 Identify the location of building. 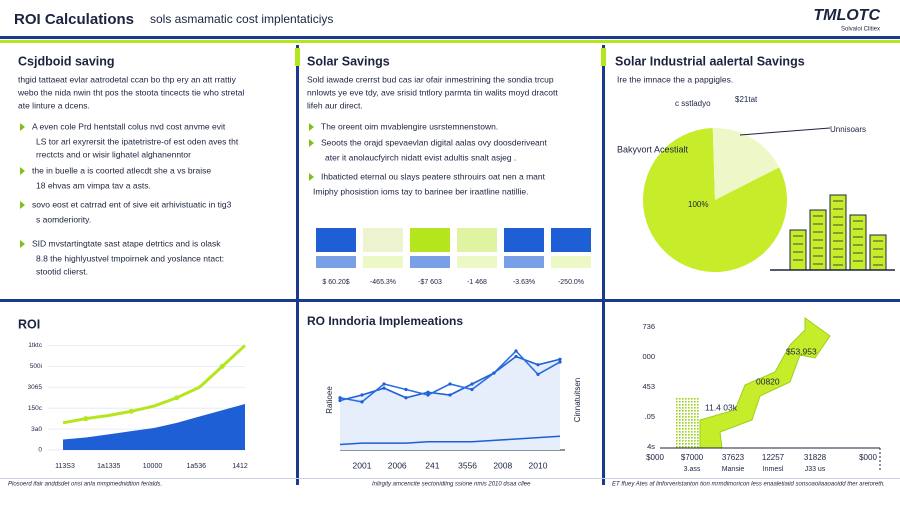
(838, 232).